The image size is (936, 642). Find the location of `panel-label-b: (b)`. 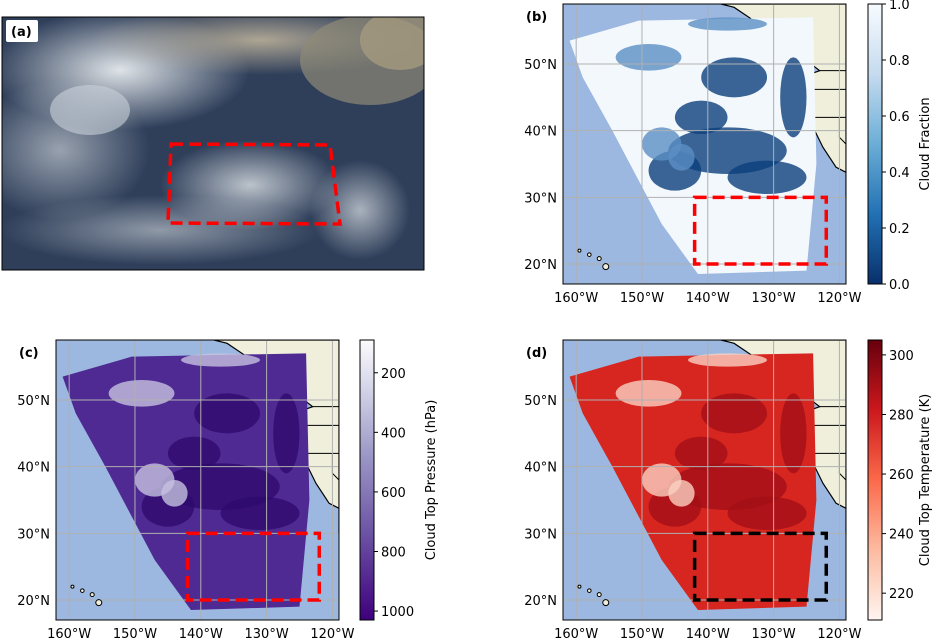

panel-label-b: (b) is located at coordinates (536, 17).